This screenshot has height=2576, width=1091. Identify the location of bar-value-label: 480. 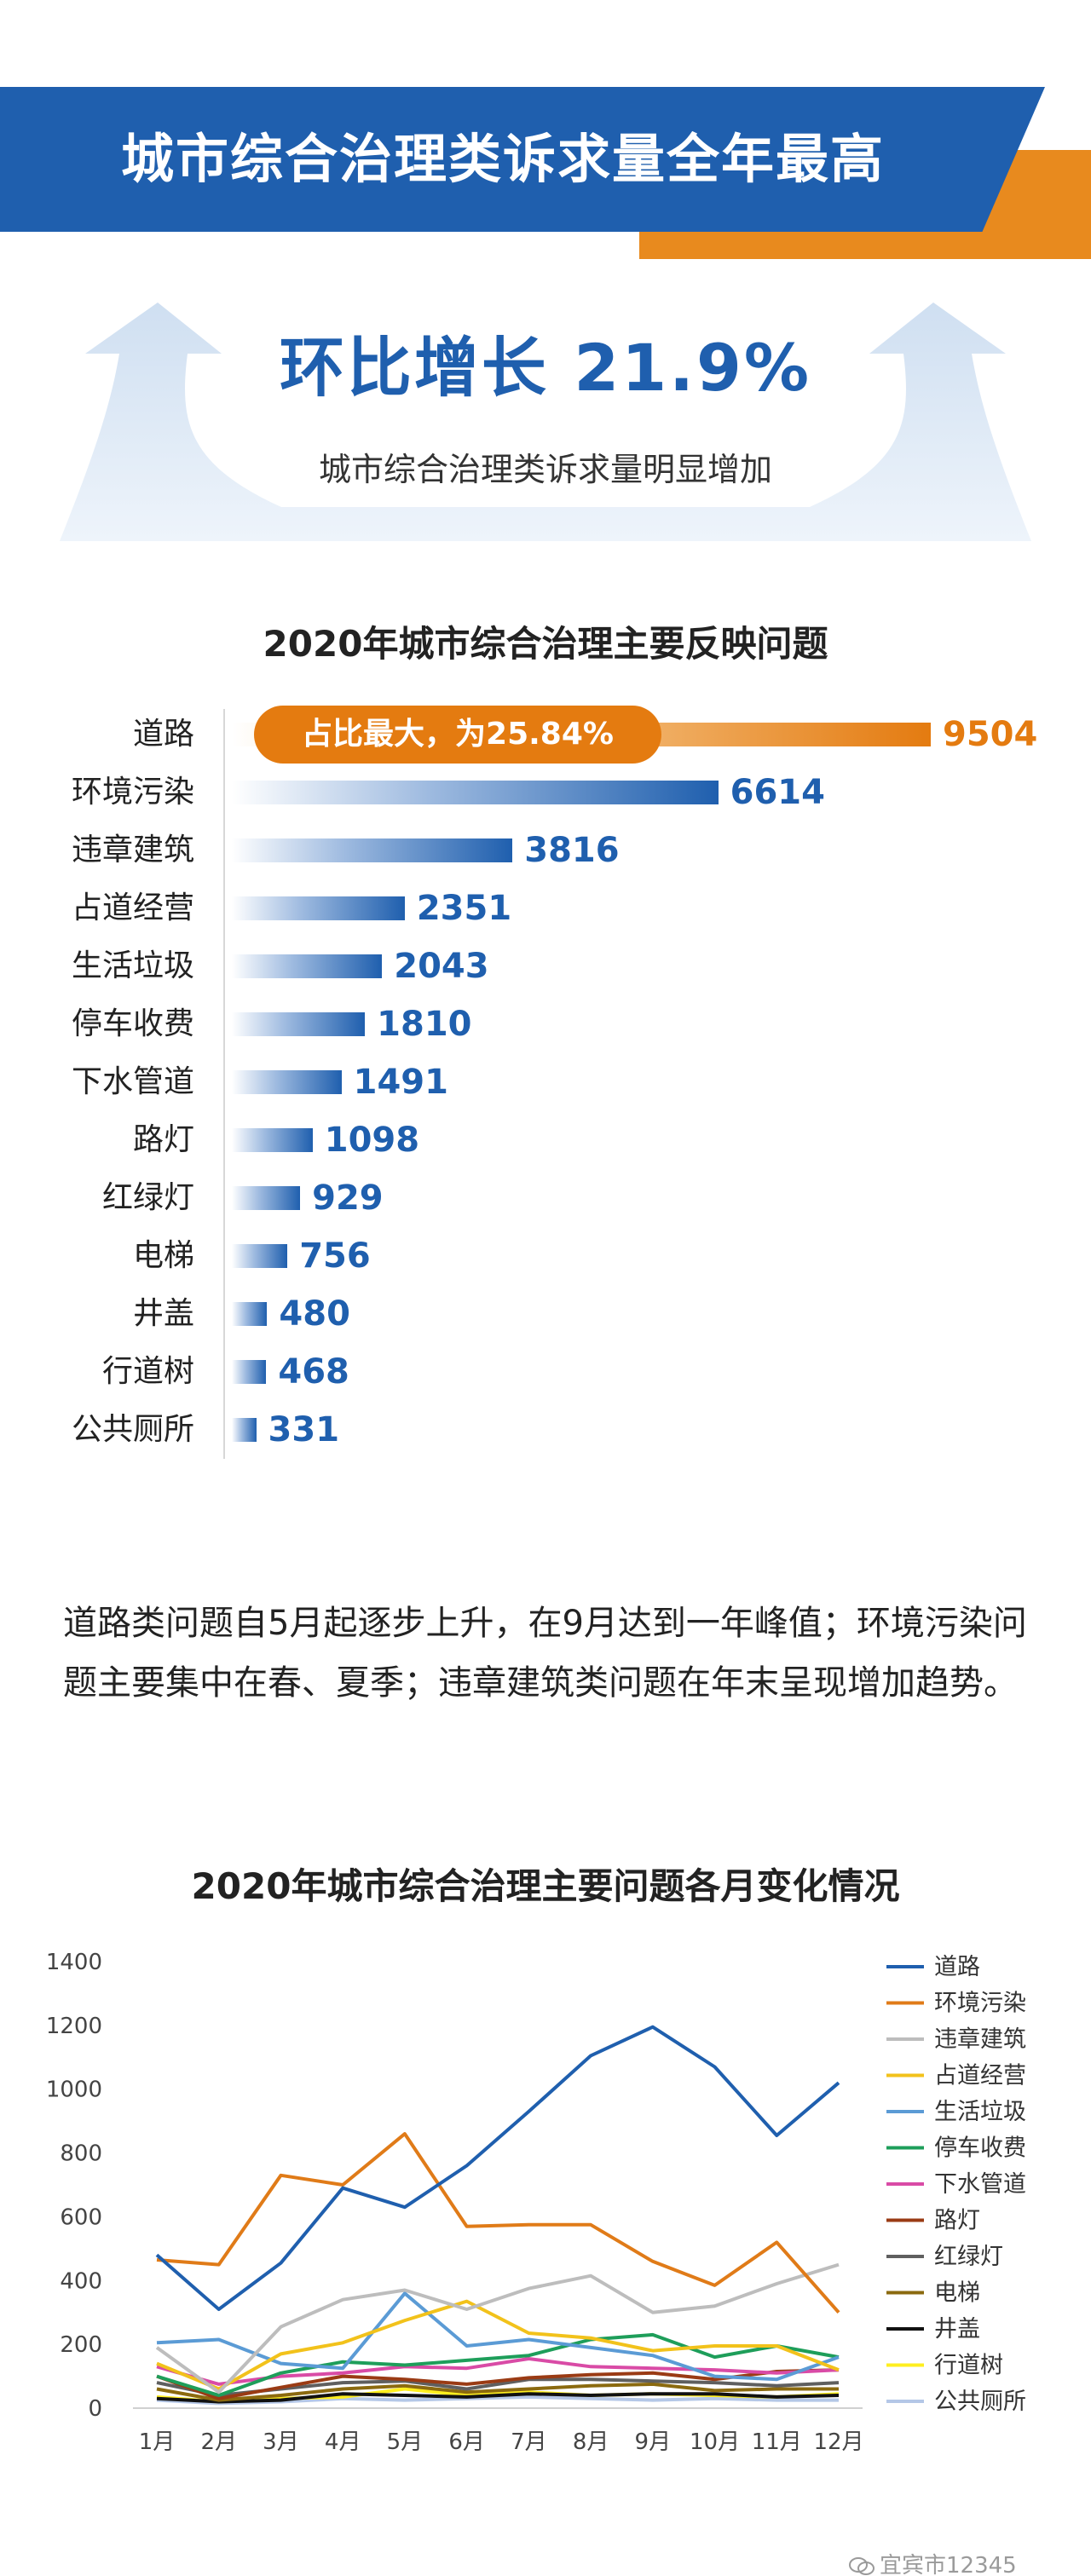
(314, 1314).